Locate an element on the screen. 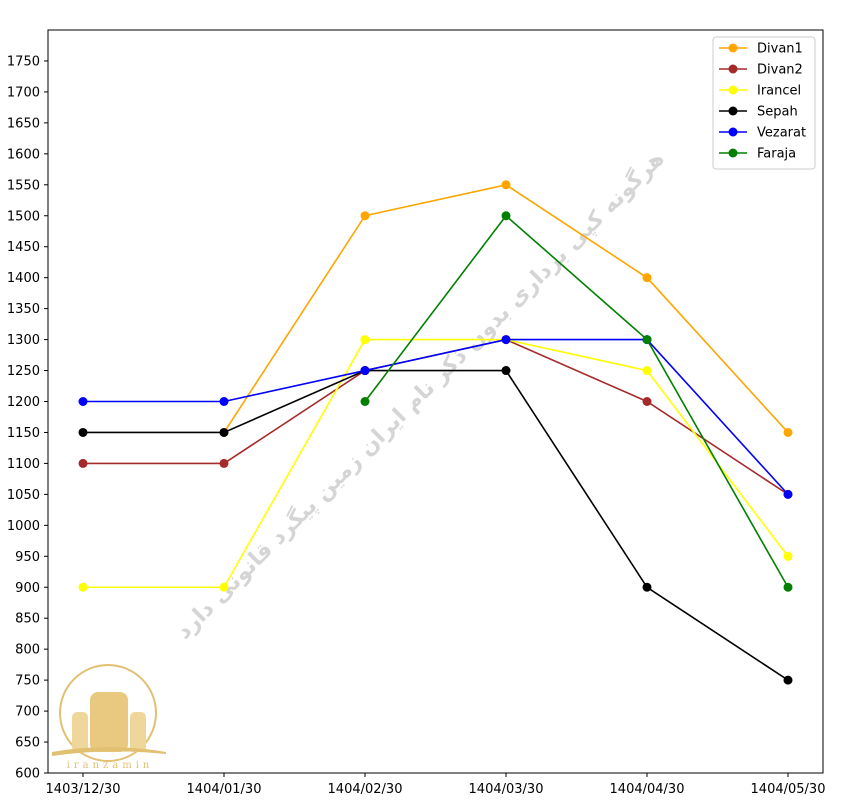 The image size is (859, 807). y-tick-label: 1100 is located at coordinates (23, 464).